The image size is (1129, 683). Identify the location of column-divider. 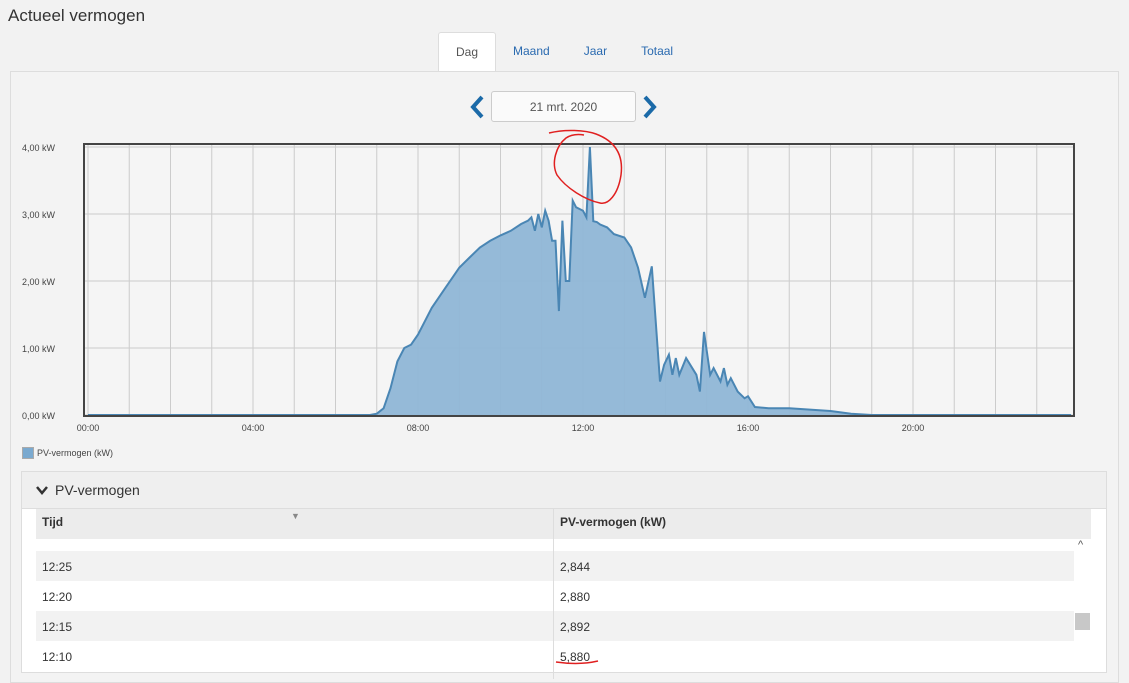
(553, 594).